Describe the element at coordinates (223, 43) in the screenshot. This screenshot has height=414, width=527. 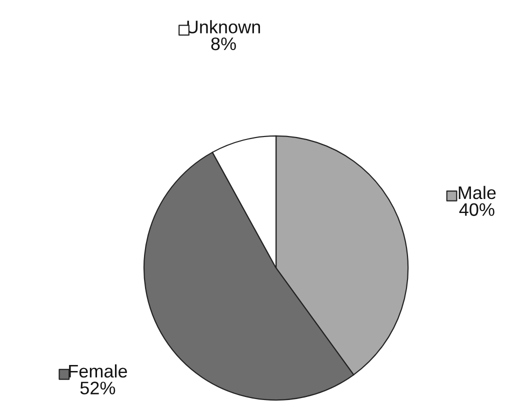
I see `data-label: 8%` at that location.